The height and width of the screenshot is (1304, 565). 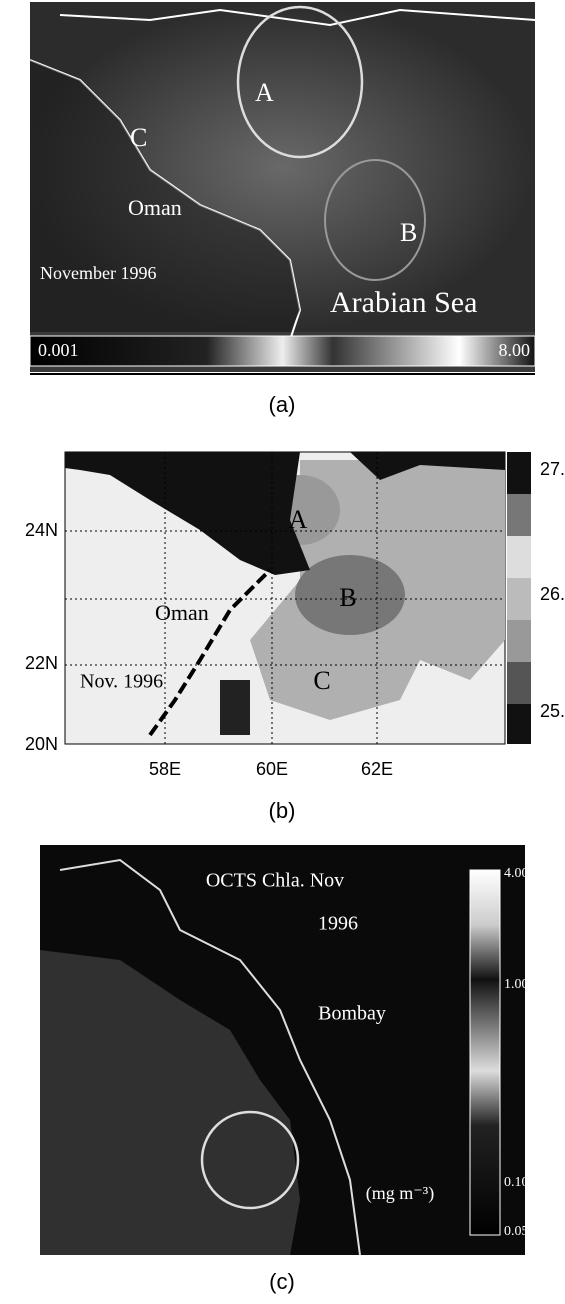 What do you see at coordinates (41, 663) in the screenshot?
I see `lat-tick: 22N` at bounding box center [41, 663].